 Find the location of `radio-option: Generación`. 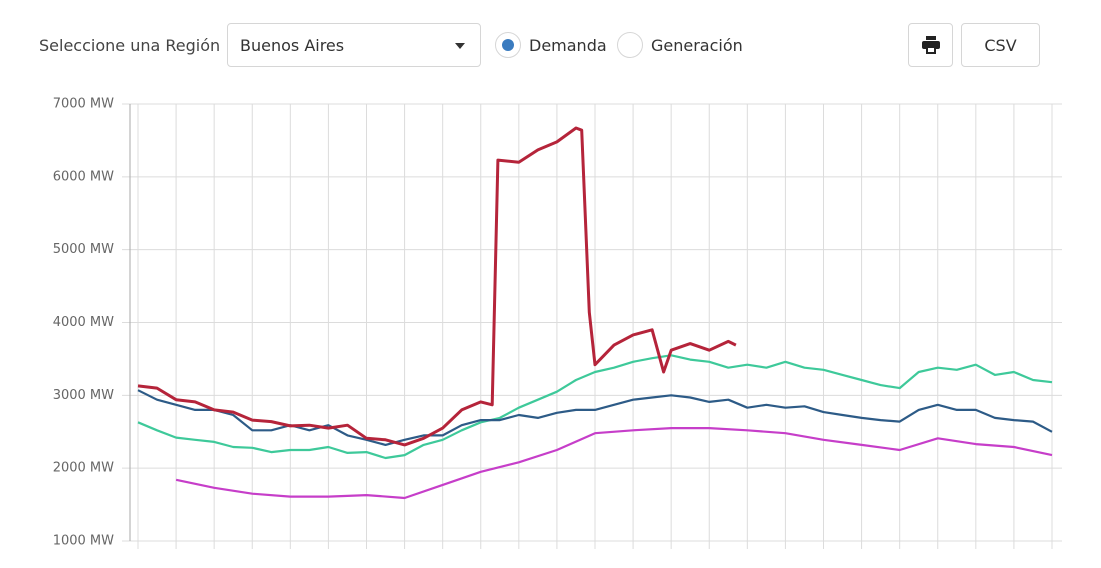

radio-option: Generación is located at coordinates (680, 45).